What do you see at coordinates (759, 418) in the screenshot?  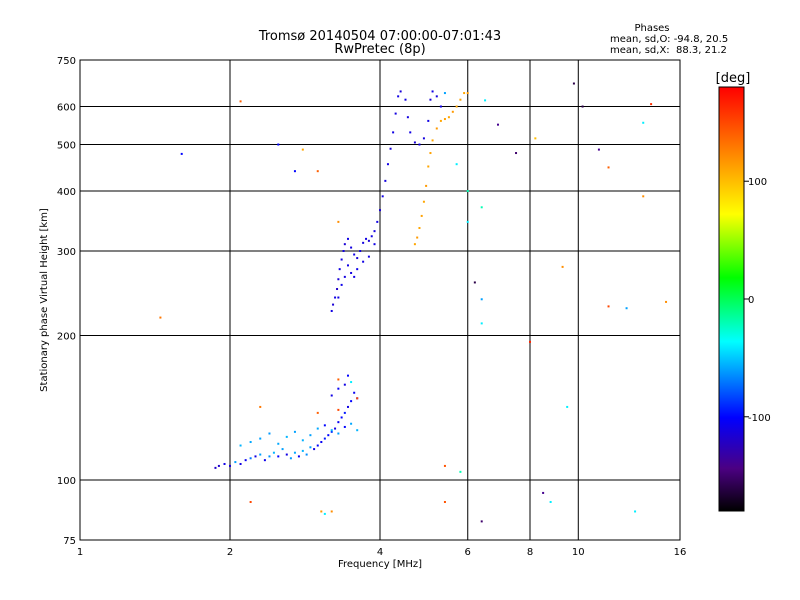 I see `colorbar-tick-label: -100` at bounding box center [759, 418].